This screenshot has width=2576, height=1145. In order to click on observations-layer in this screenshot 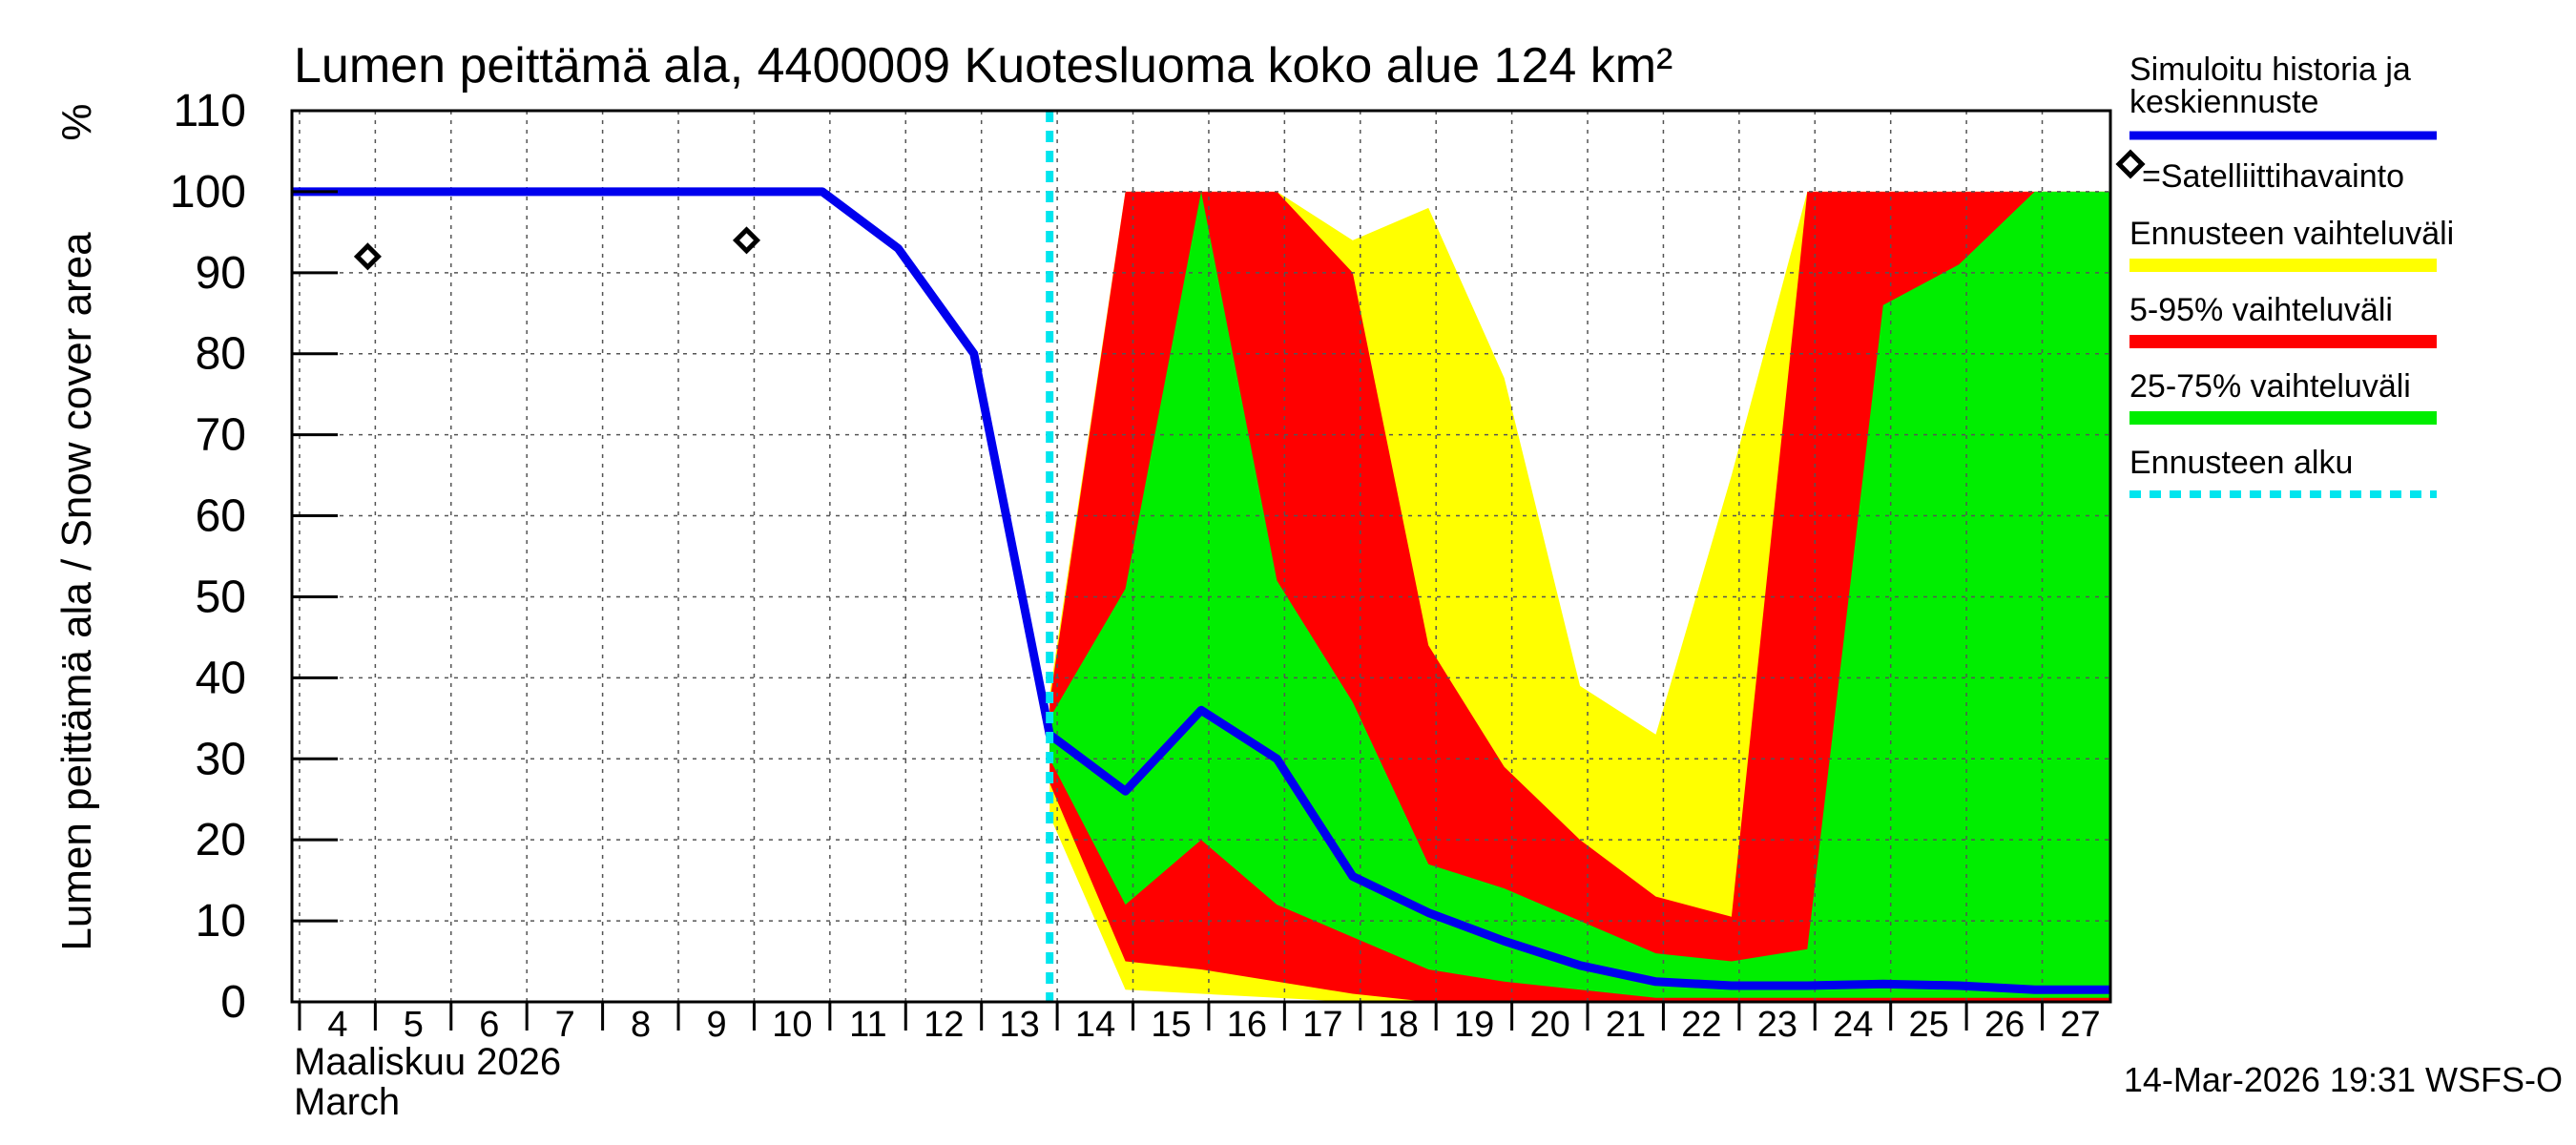, I will do `click(557, 248)`.